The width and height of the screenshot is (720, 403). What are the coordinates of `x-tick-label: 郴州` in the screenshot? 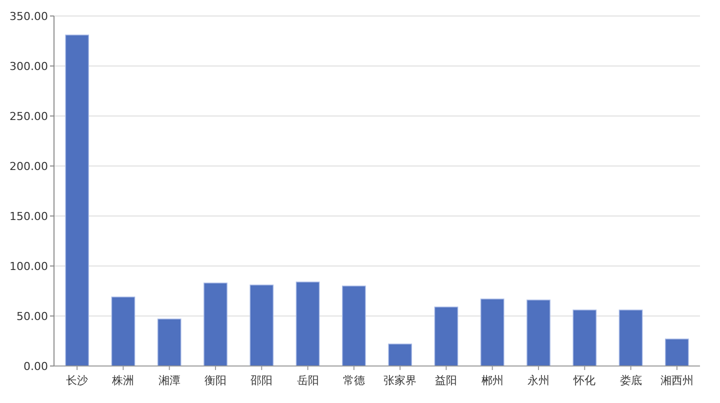 It's located at (492, 380).